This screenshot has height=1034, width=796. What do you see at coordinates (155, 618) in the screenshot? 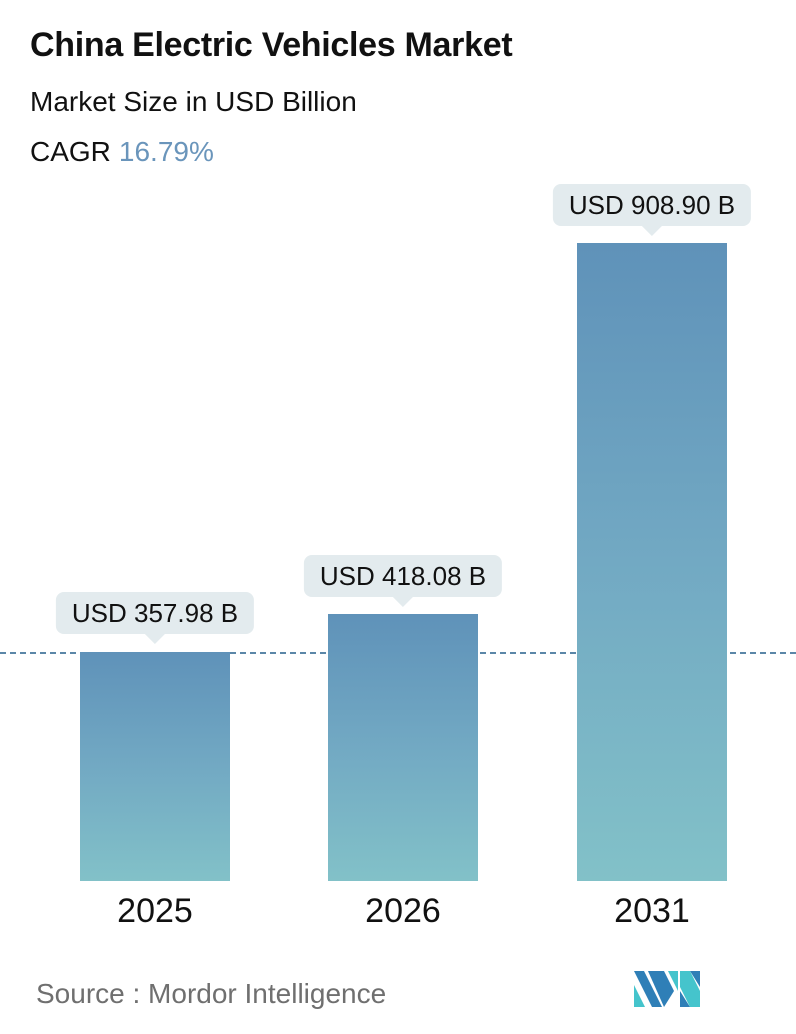
I see `data-label-2025: USD 357.98 B` at bounding box center [155, 618].